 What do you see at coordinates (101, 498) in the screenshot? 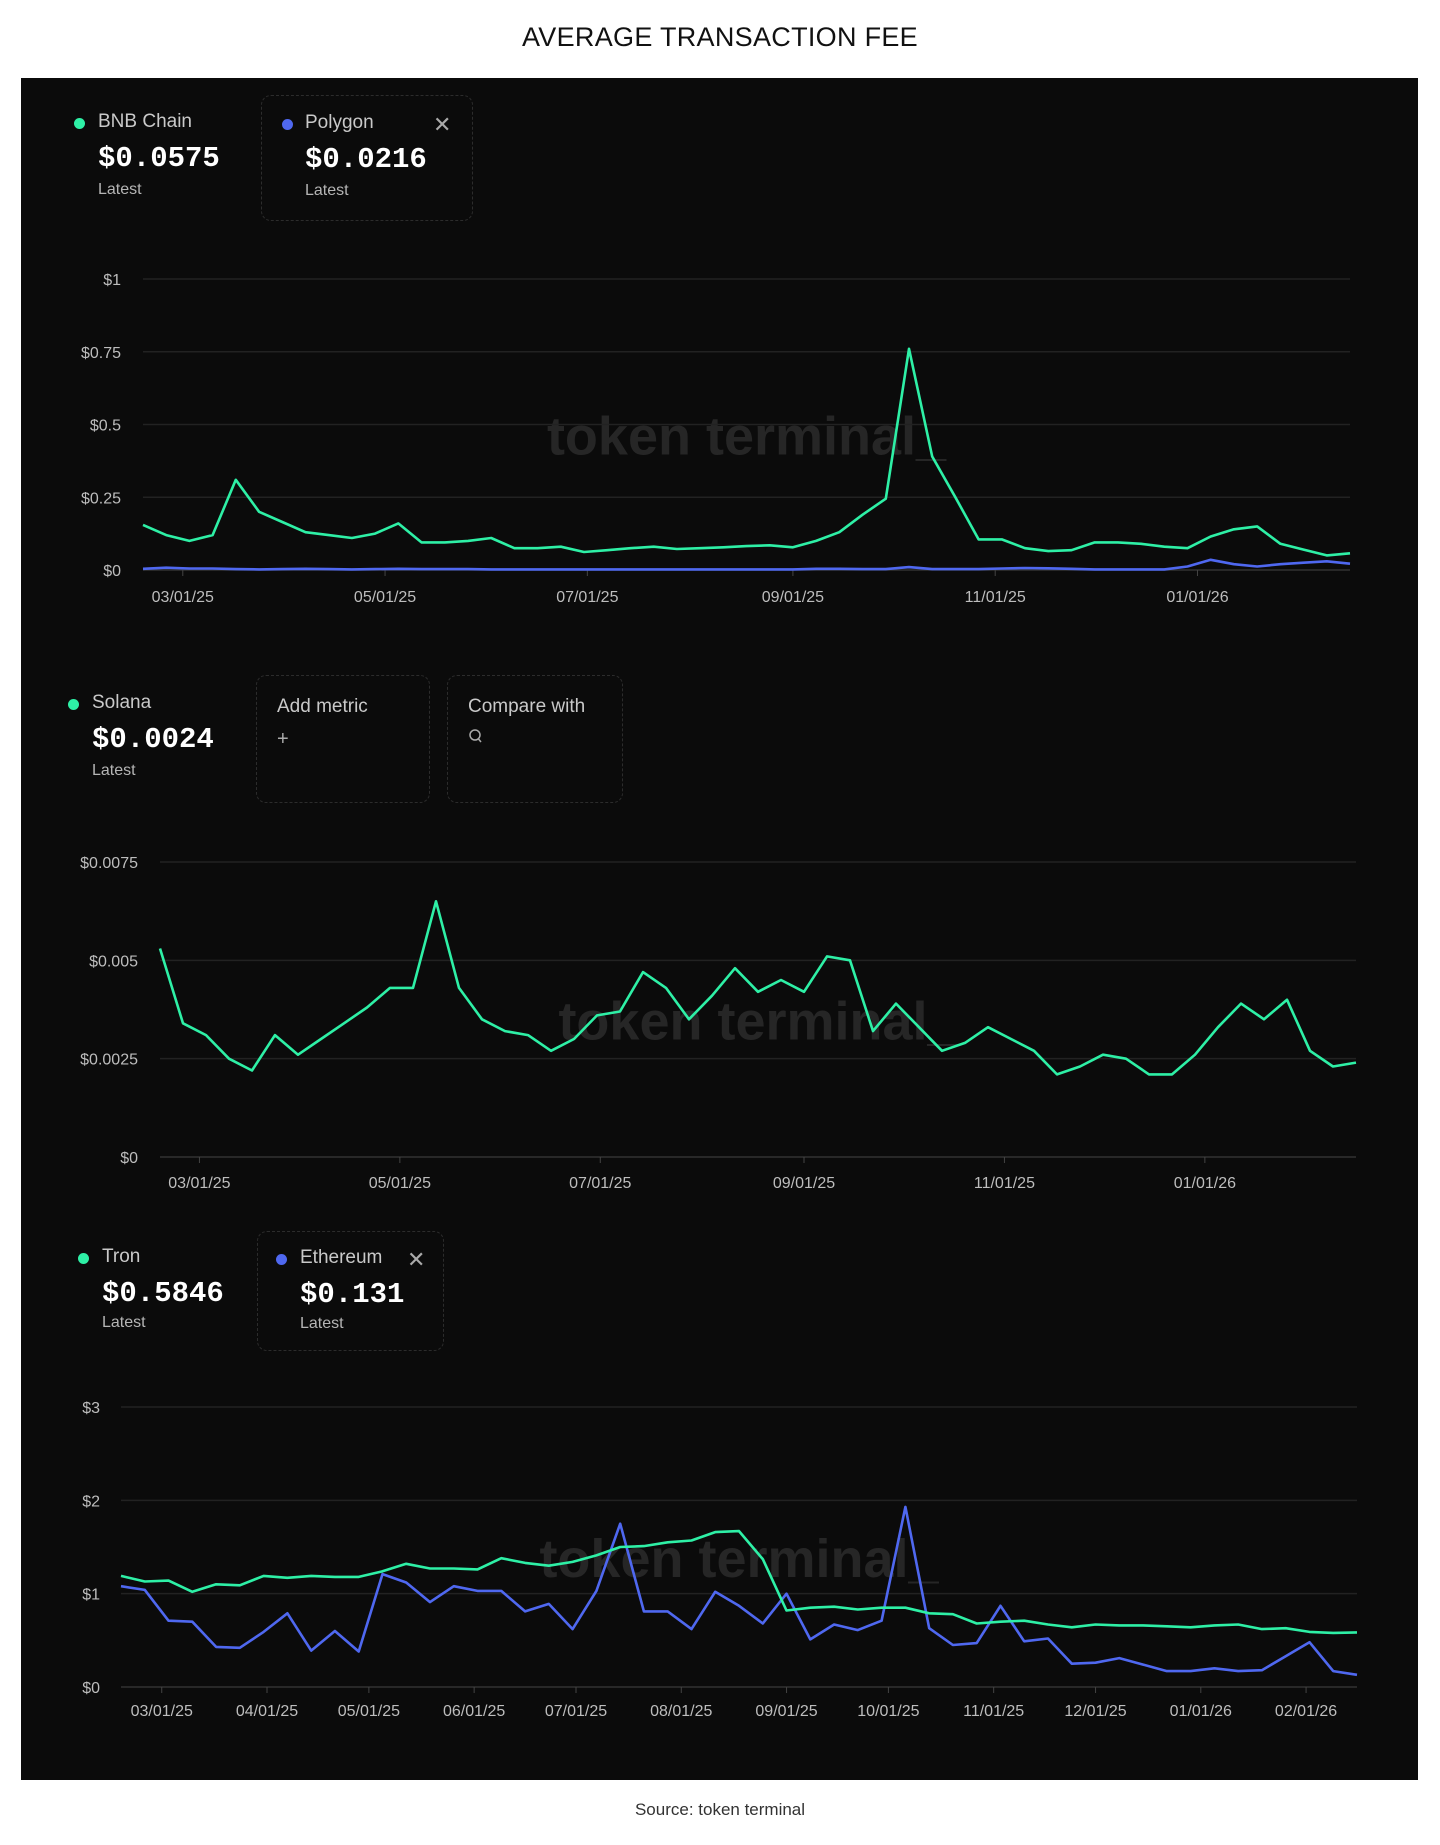
I see `y-tick-label: $0.25` at bounding box center [101, 498].